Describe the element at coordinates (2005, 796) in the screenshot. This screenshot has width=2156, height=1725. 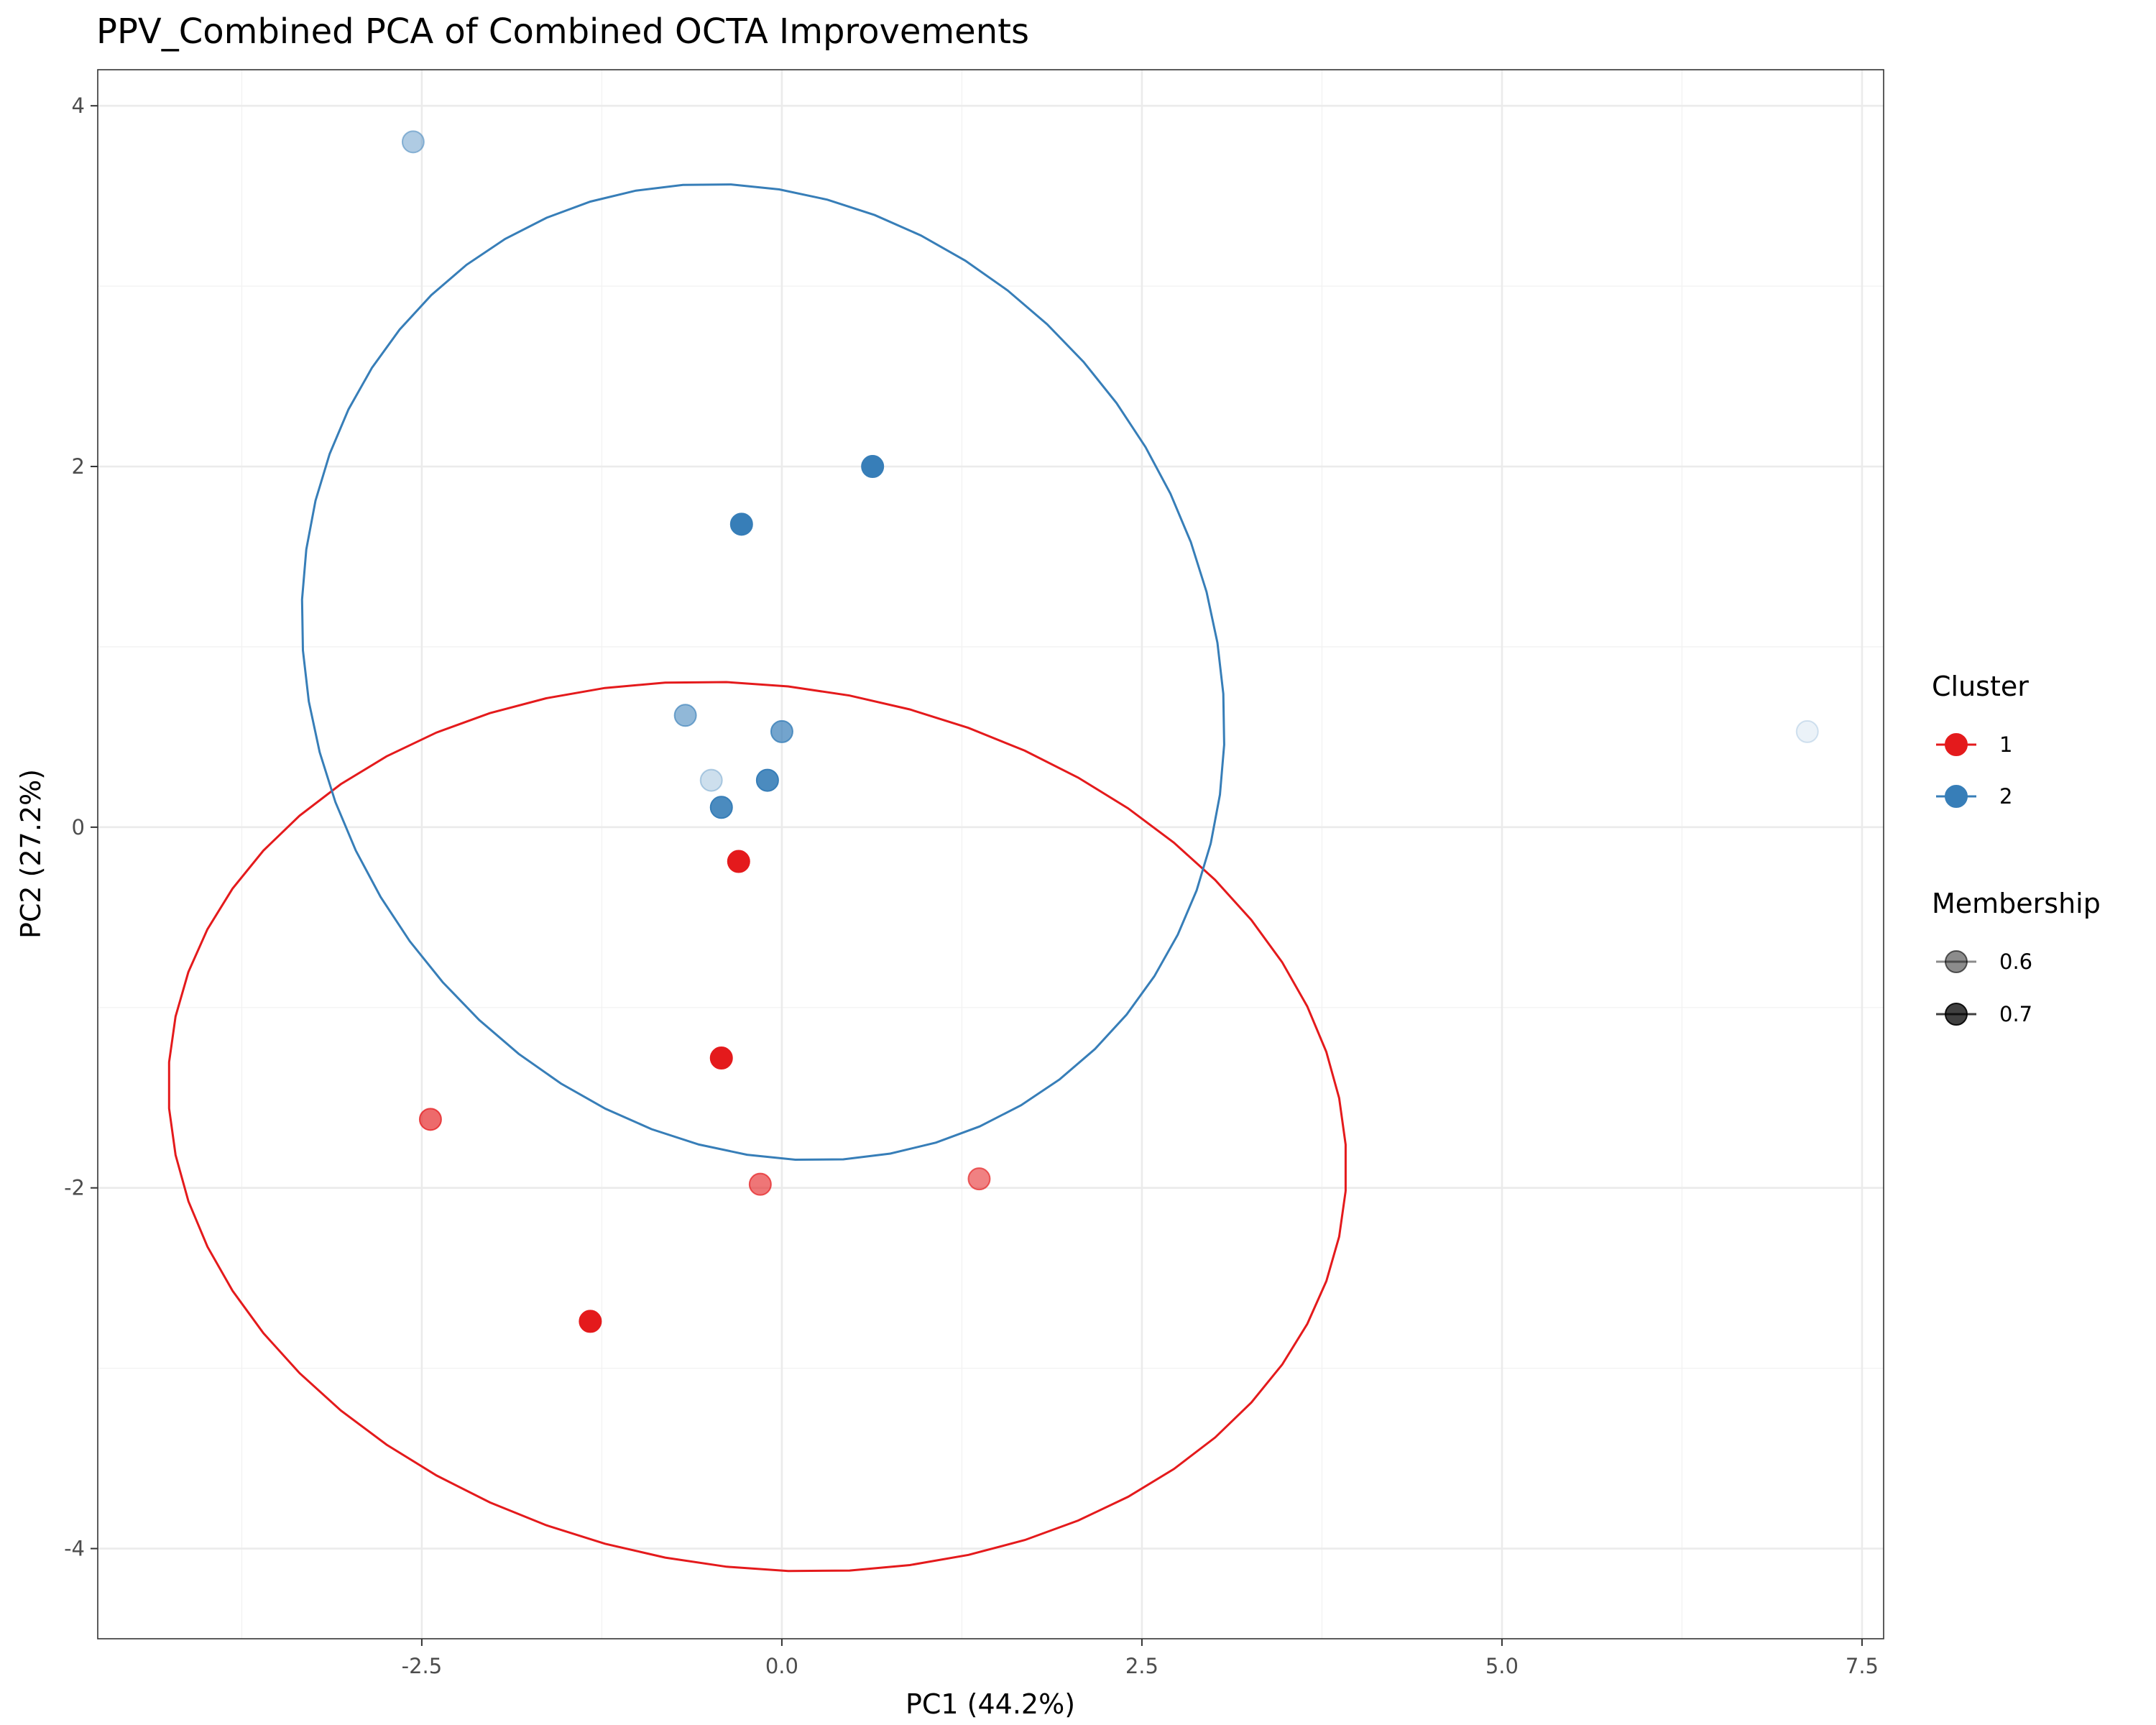
I see `legend-cluster-label: 2` at that location.